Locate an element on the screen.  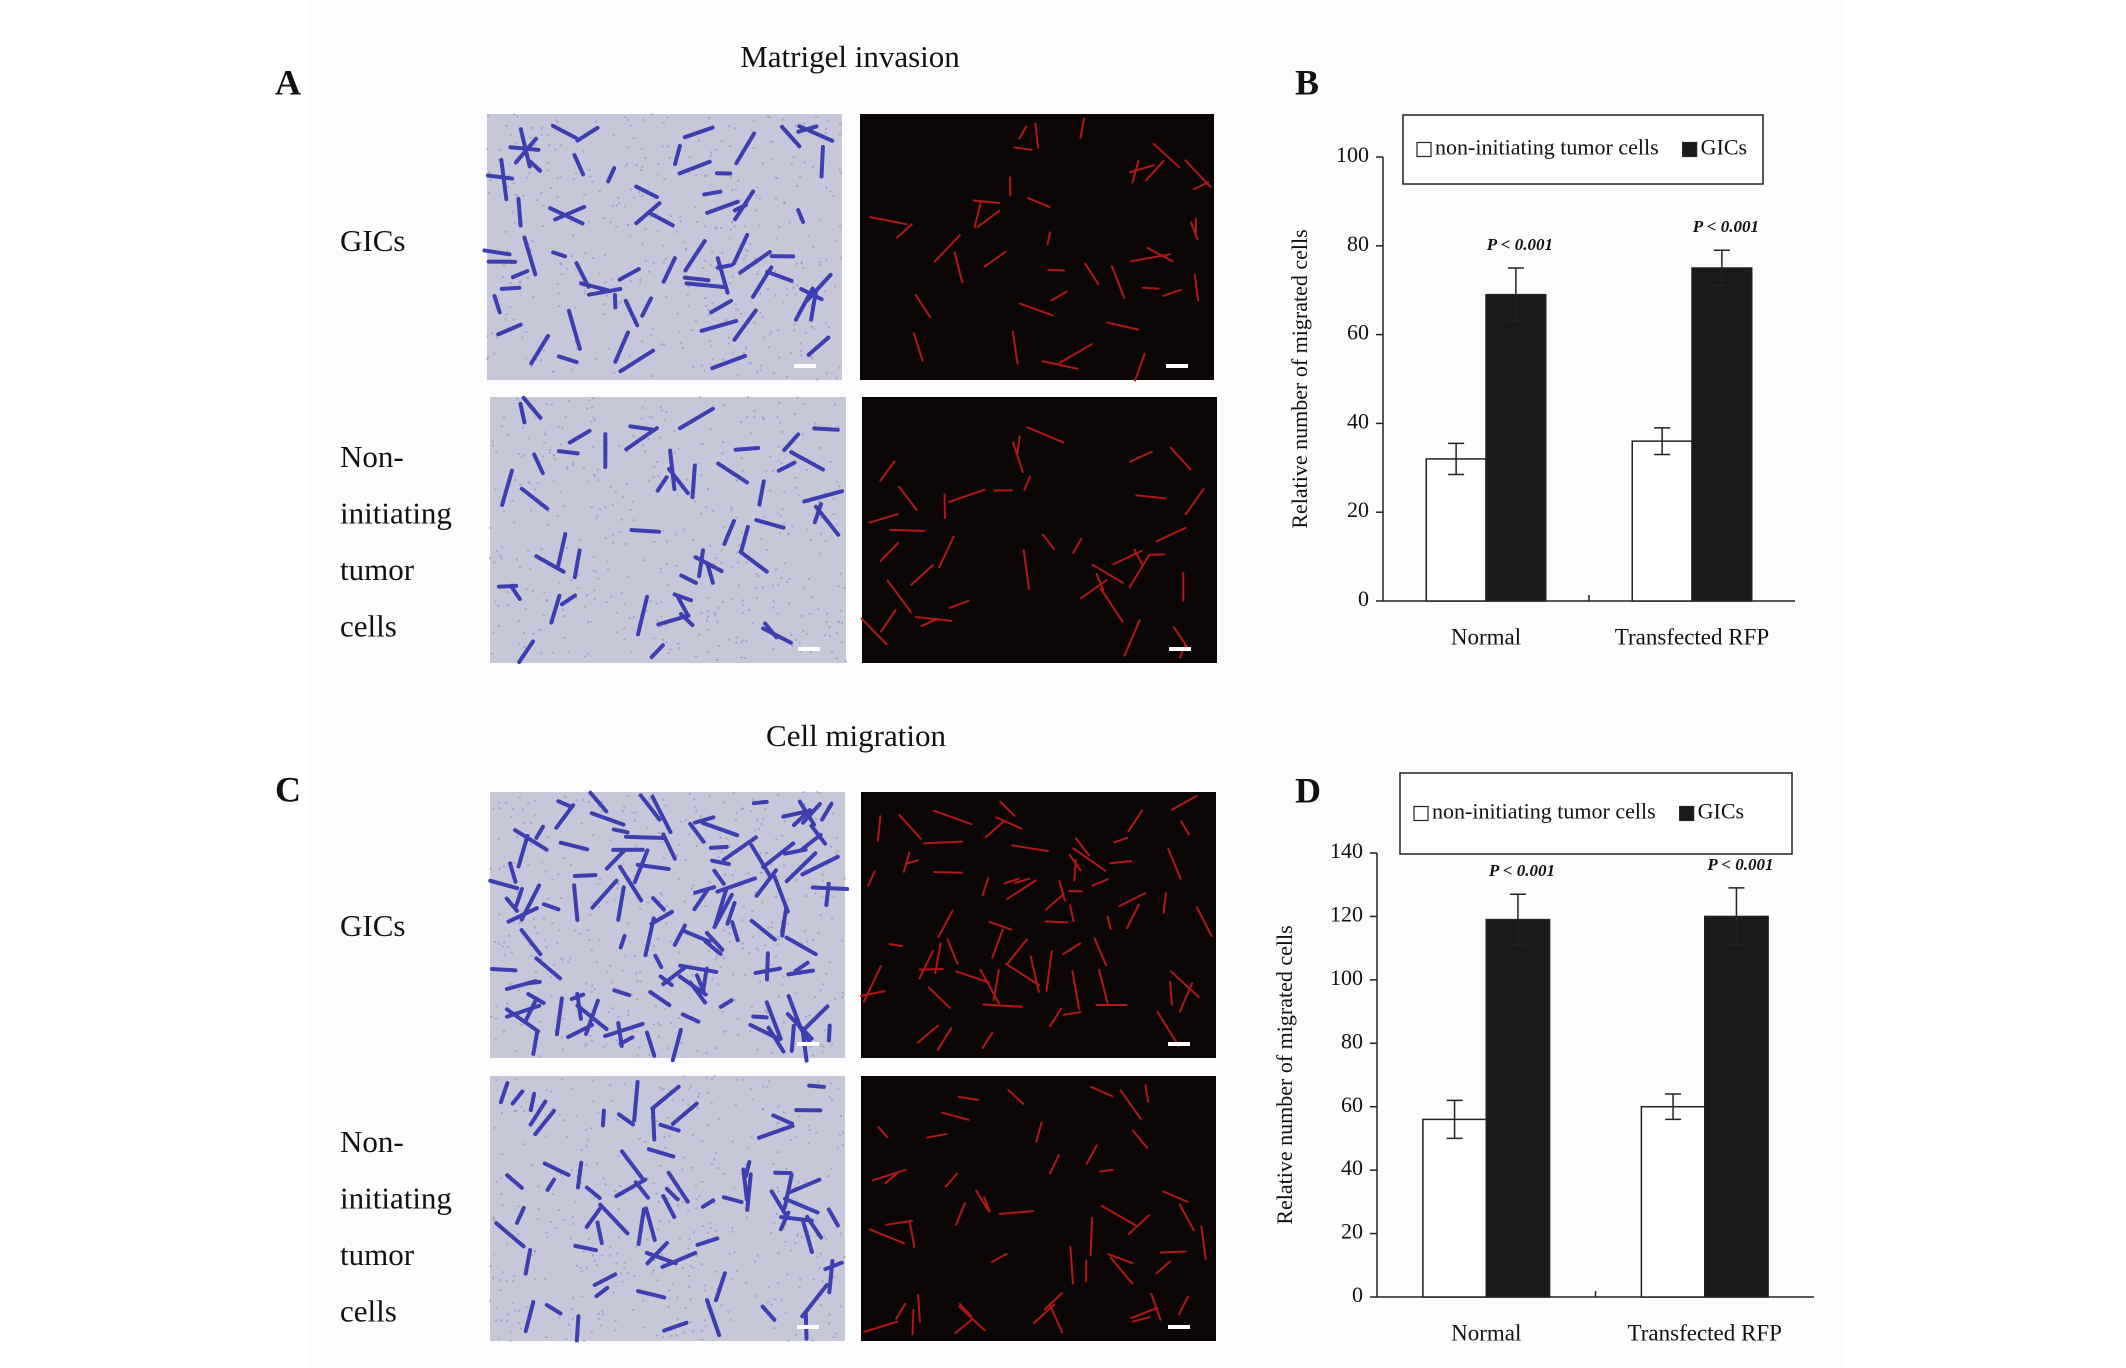
micrograph is located at coordinates (1037, 248).